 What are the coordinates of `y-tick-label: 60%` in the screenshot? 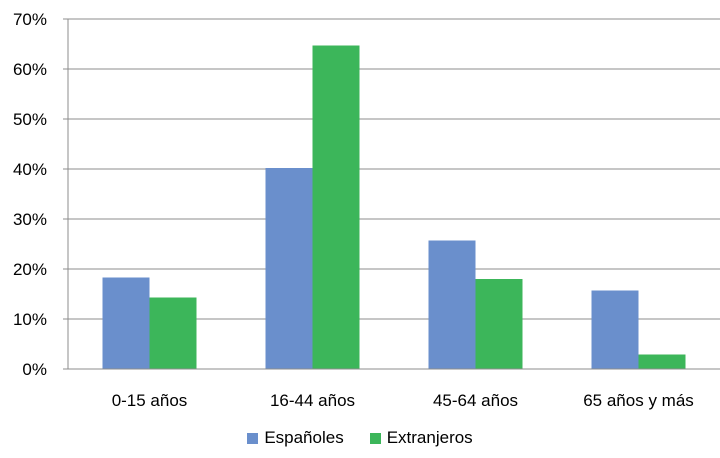 It's located at (30, 69).